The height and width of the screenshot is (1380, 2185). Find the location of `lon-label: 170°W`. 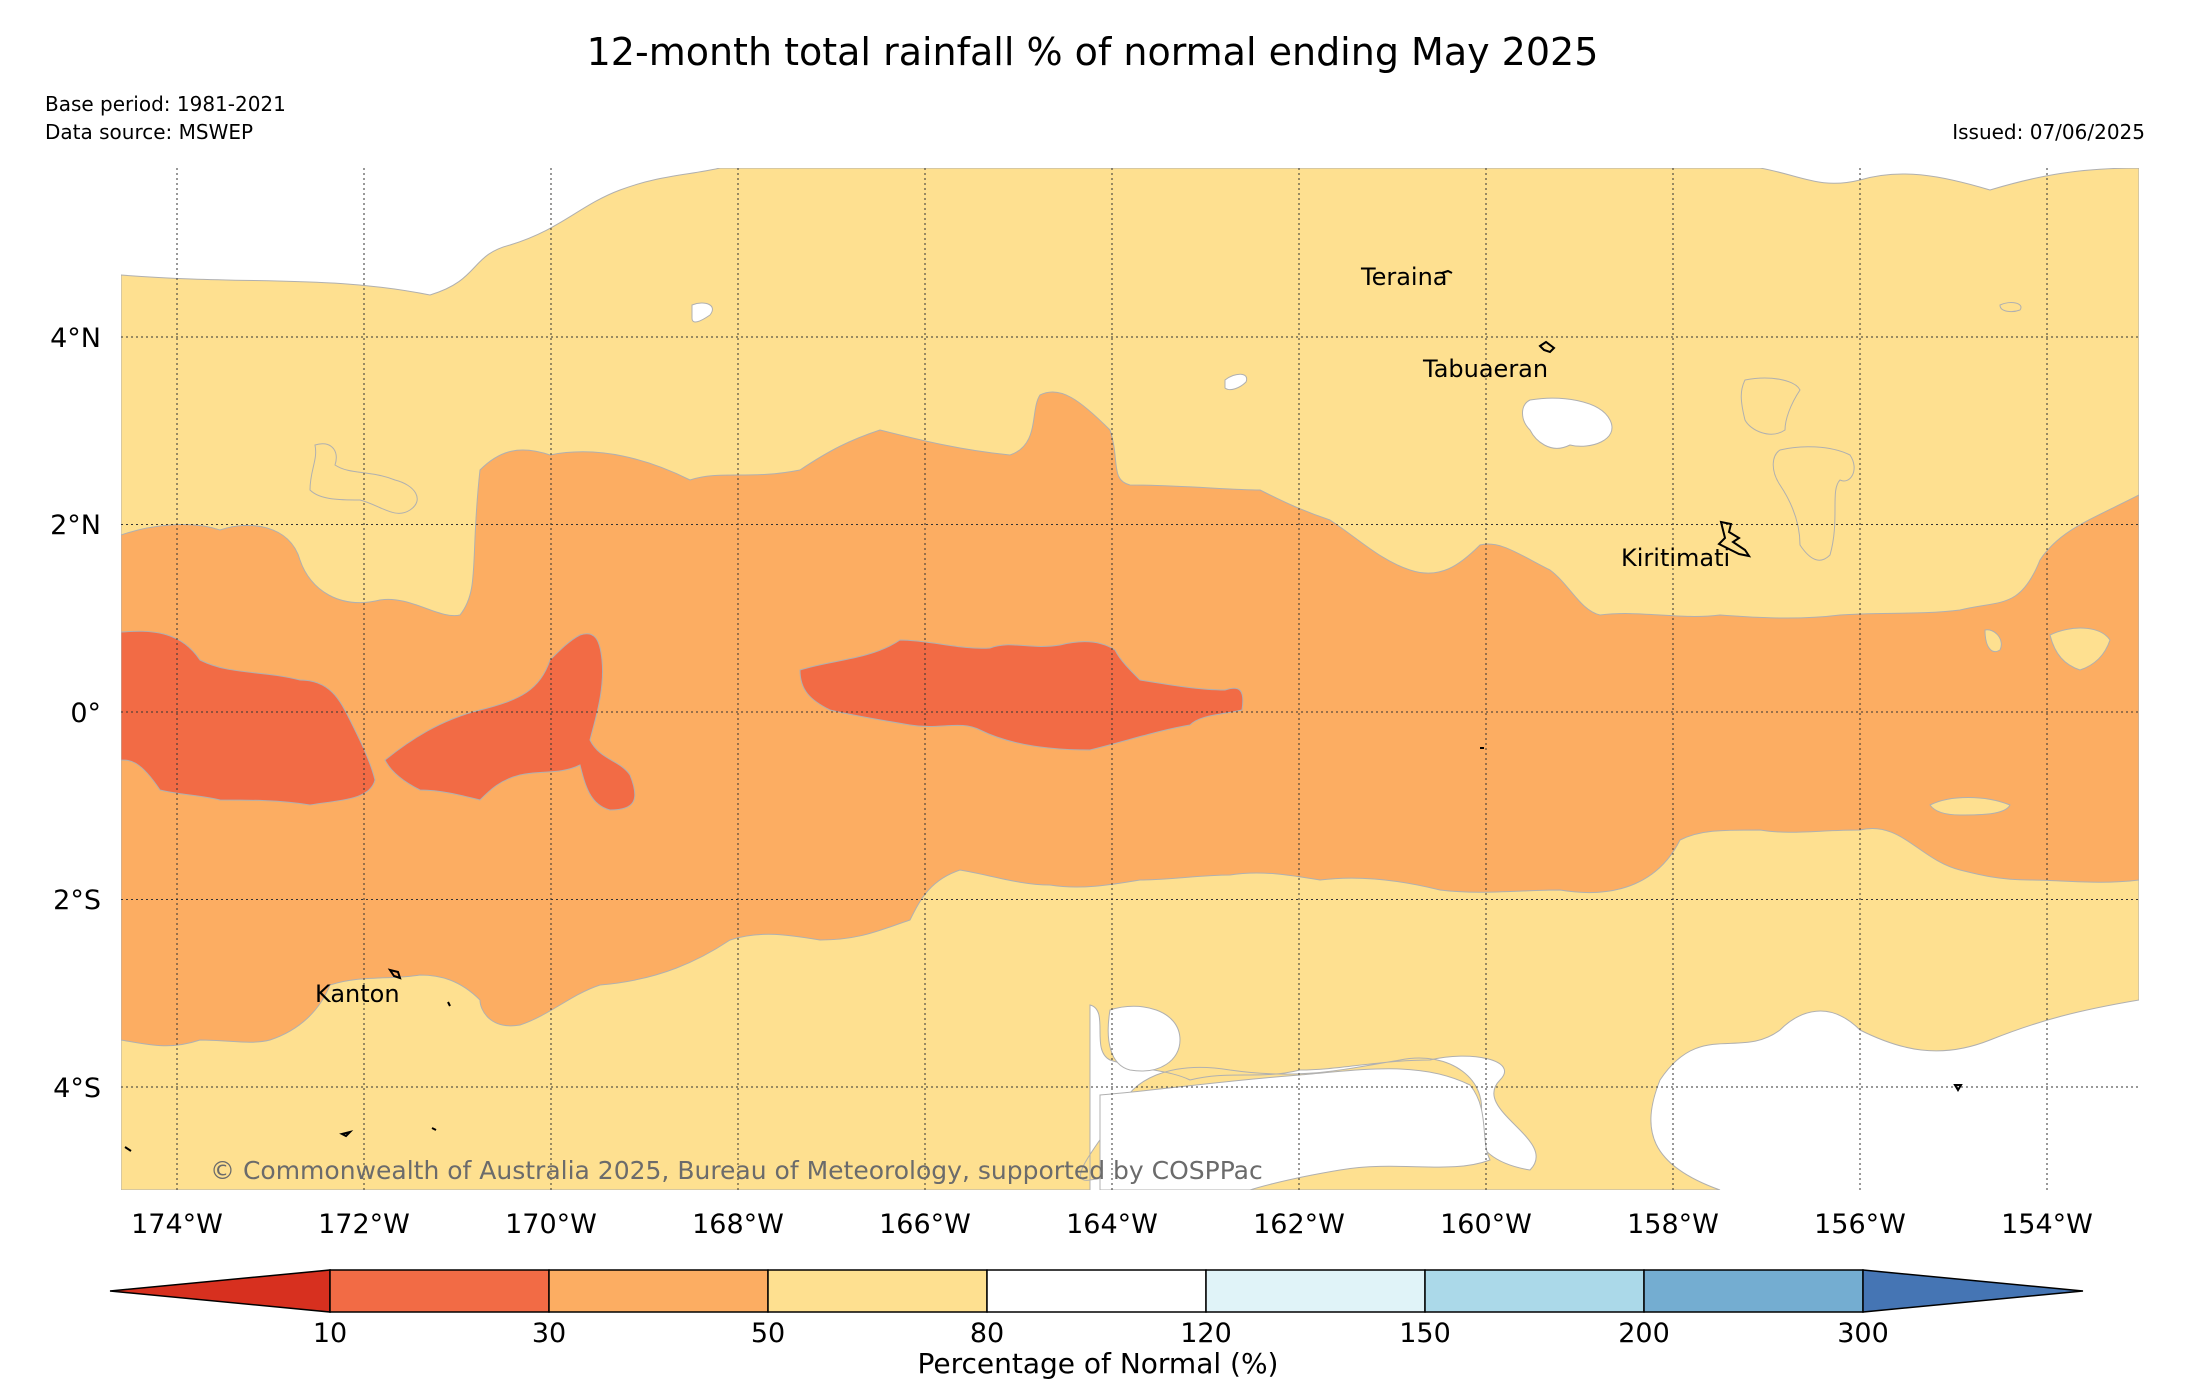

lon-label: 170°W is located at coordinates (551, 1224).